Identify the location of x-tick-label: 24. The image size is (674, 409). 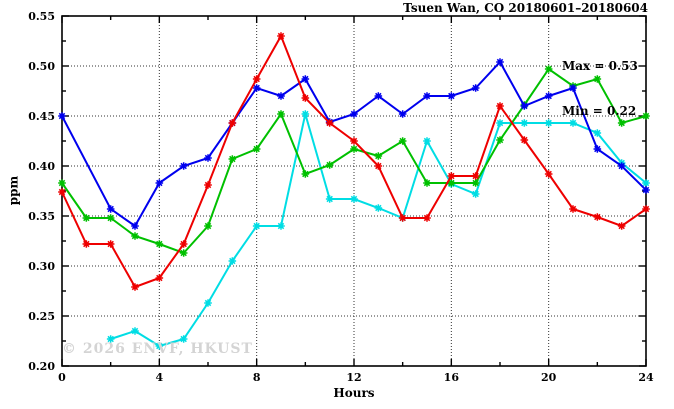
(646, 377).